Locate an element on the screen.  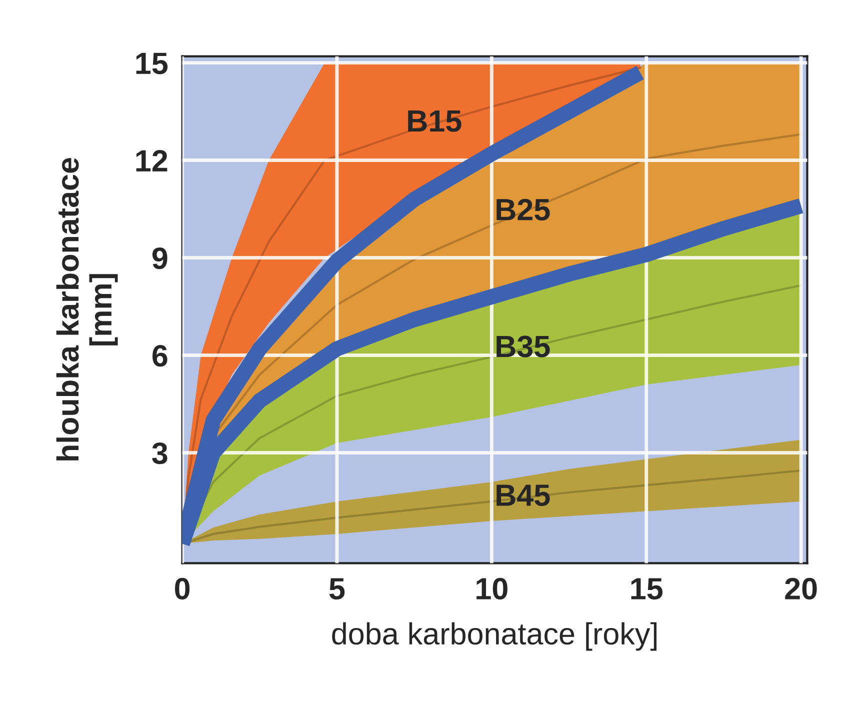
y-tick-label: 9 is located at coordinates (160, 259).